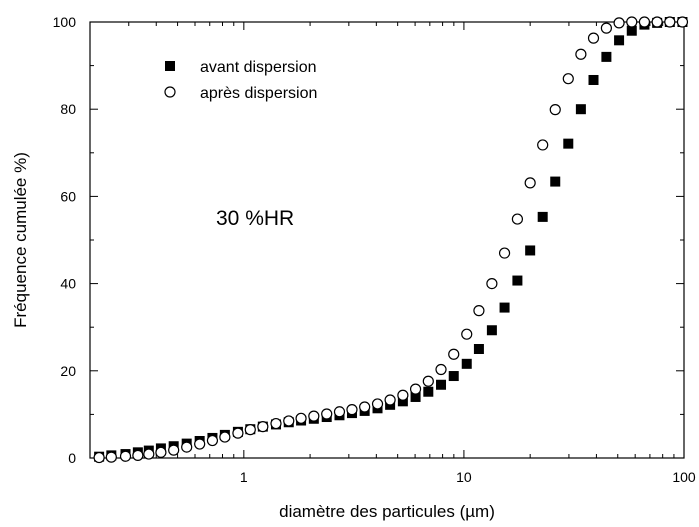 This screenshot has height=527, width=699. I want to click on x-axis-title: diamètre des particules (µm), so click(387, 511).